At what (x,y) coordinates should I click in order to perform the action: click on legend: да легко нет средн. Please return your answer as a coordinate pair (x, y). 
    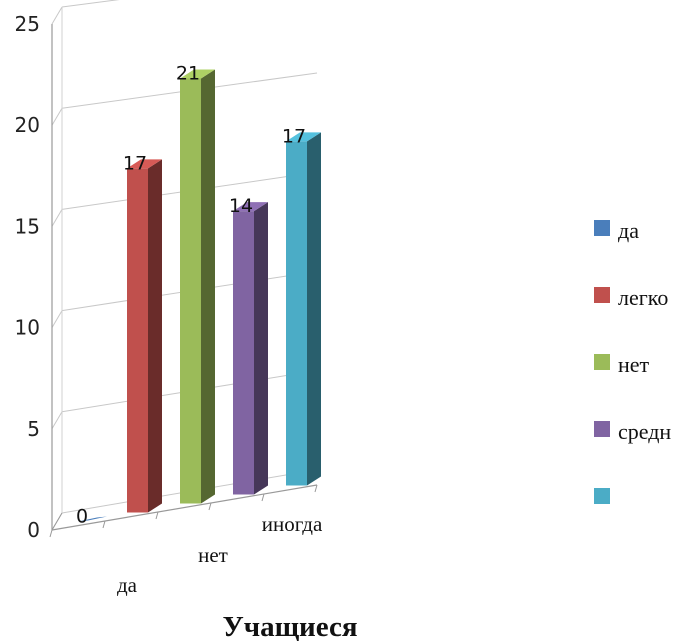
    Looking at the image, I should click on (632, 361).